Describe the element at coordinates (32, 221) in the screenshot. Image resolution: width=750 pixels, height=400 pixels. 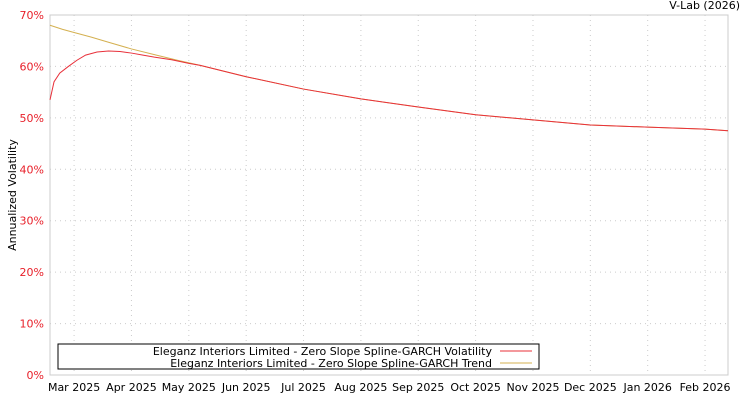
I see `y-tick-label: 30%` at that location.